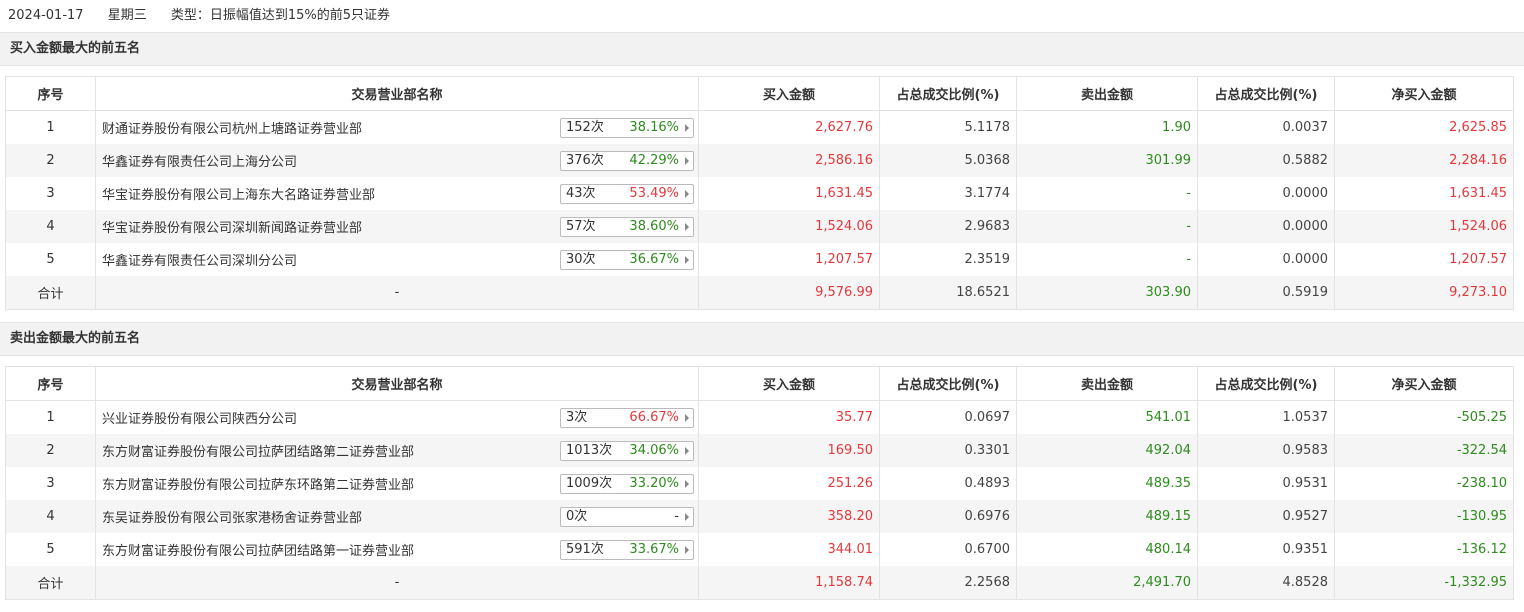 The width and height of the screenshot is (1524, 612). Describe the element at coordinates (627, 451) in the screenshot. I see `branch-stats-button: 1013次 34.06%` at that location.